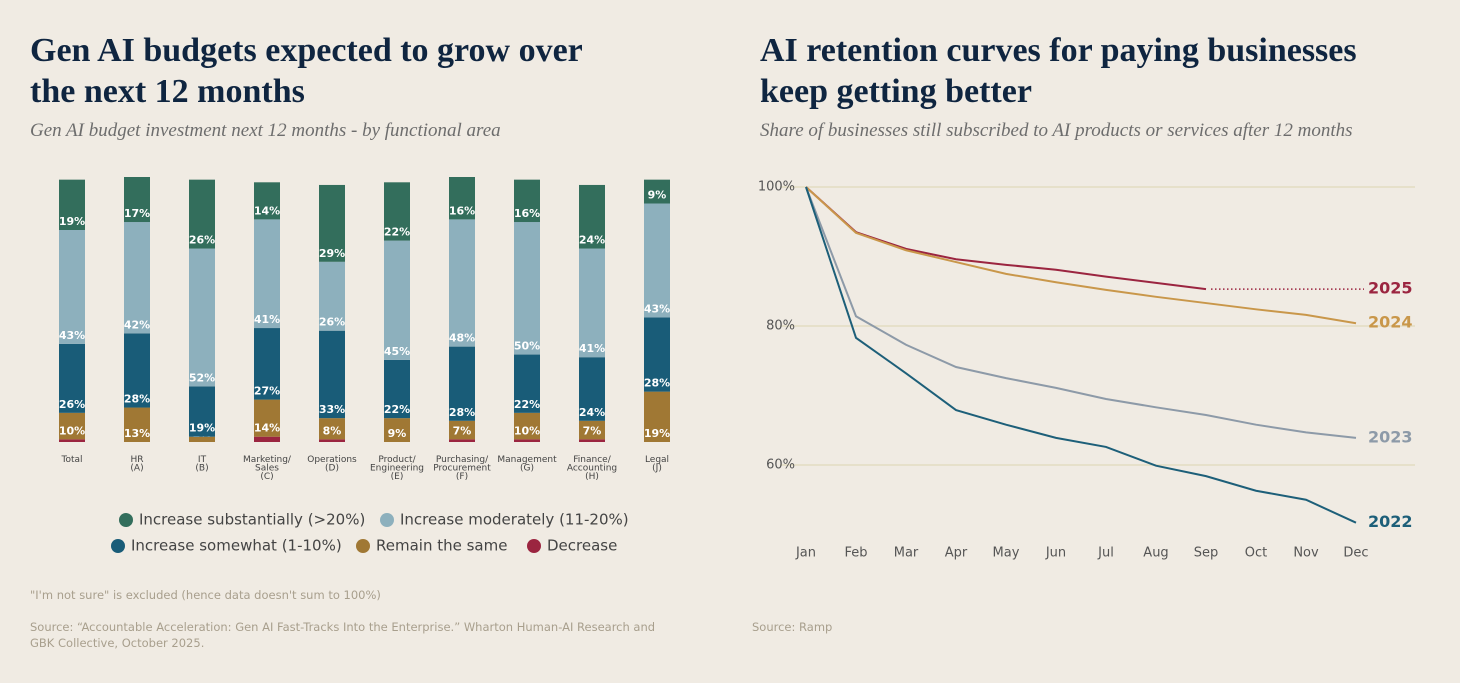 Image resolution: width=1460 pixels, height=683 pixels. What do you see at coordinates (267, 319) in the screenshot?
I see `data-label: 41%` at bounding box center [267, 319].